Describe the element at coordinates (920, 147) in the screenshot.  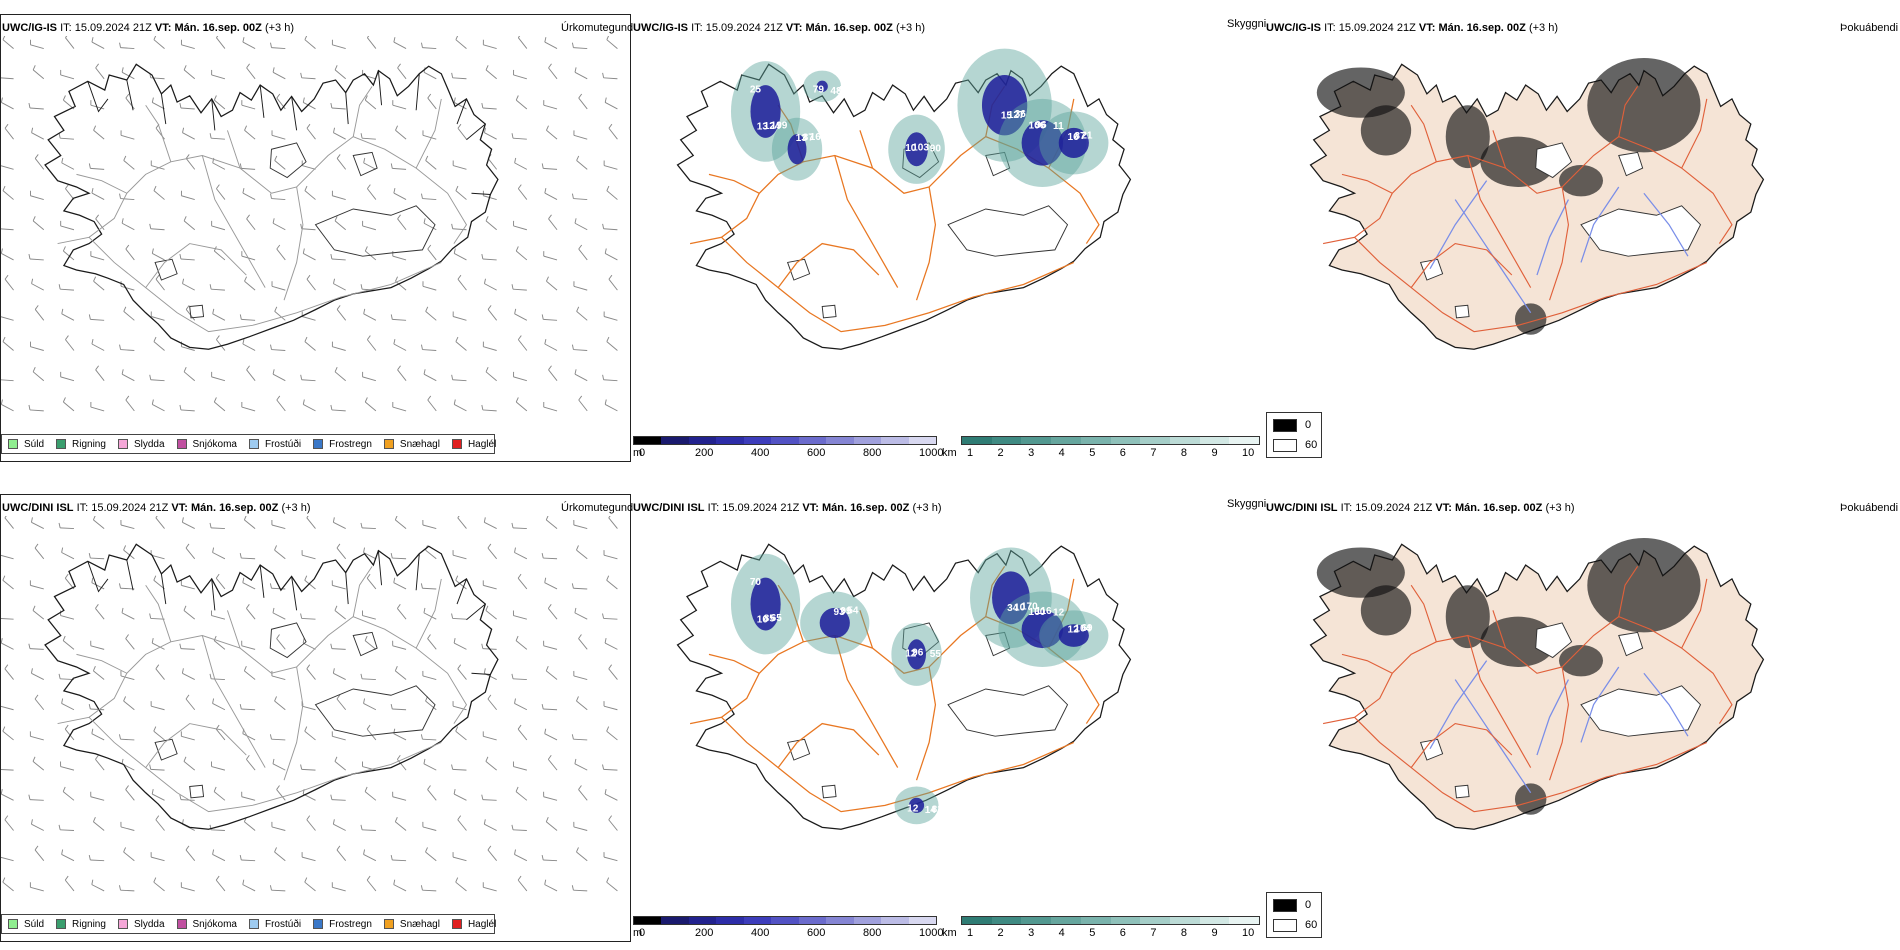
I see `ceiling-value-label: 103` at that location.